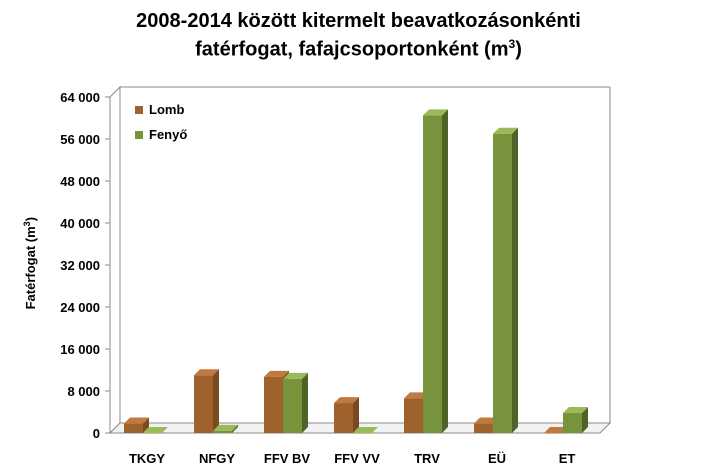 The width and height of the screenshot is (717, 476). What do you see at coordinates (80, 181) in the screenshot?
I see `y-tick-label: 48 000` at bounding box center [80, 181].